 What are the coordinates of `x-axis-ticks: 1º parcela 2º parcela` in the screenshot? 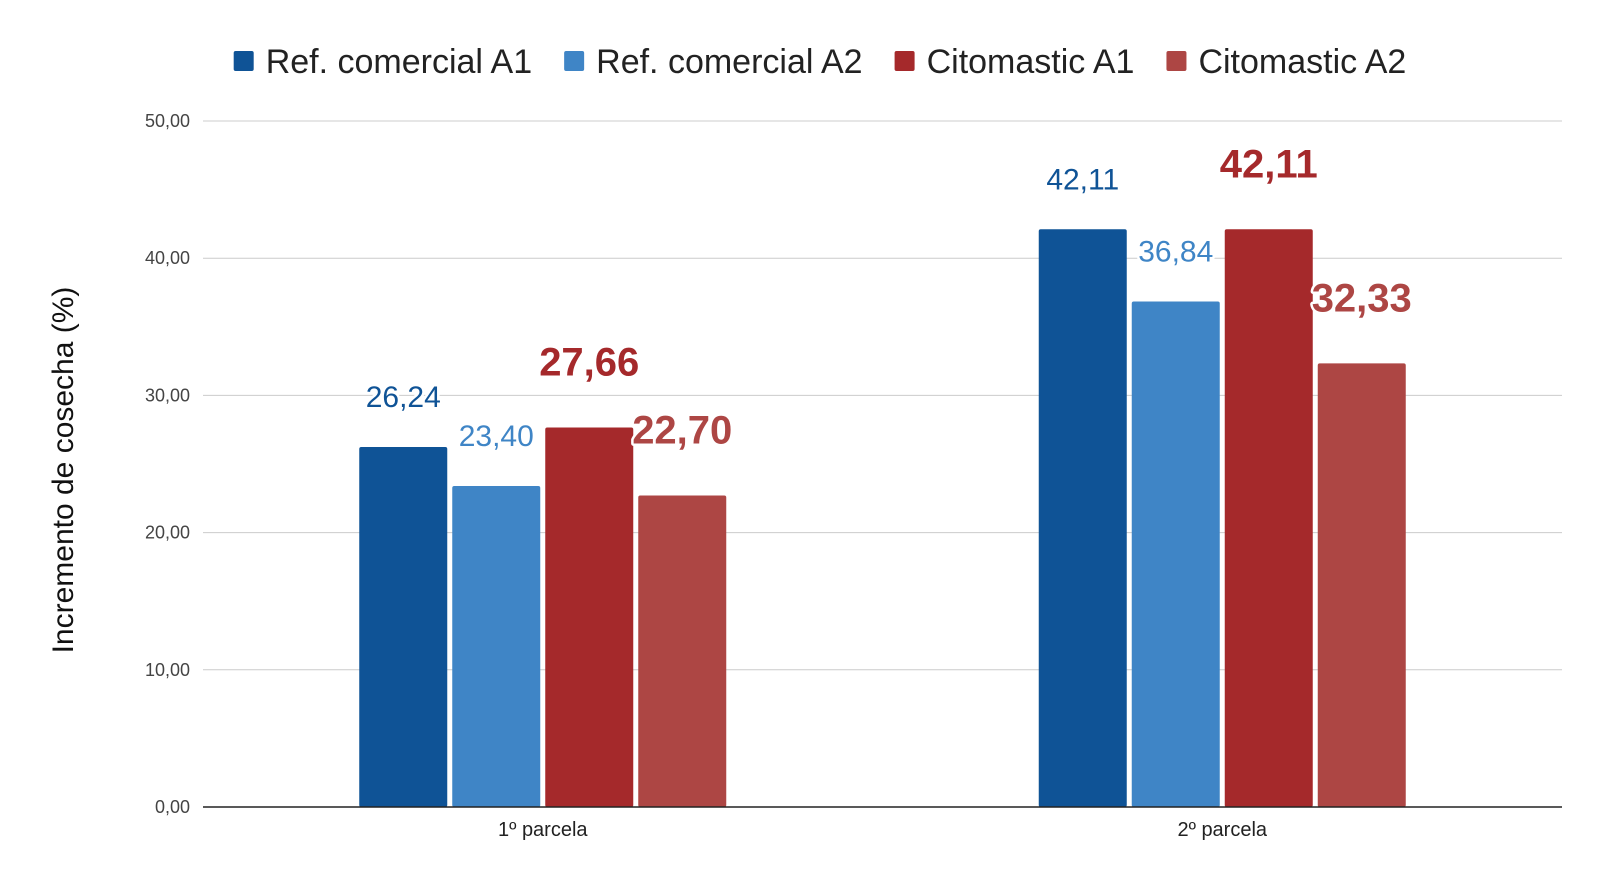 It's located at (883, 830).